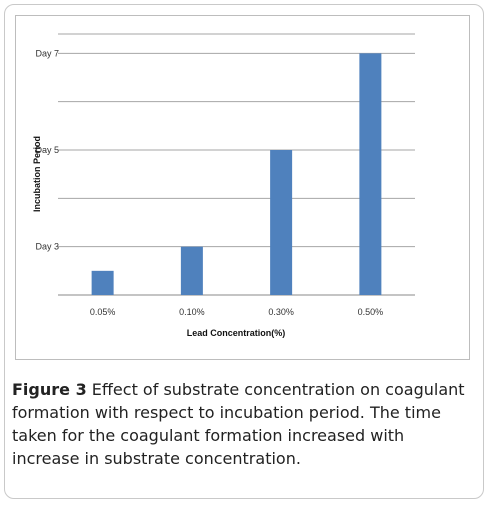  What do you see at coordinates (49, 389) in the screenshot?
I see `caption-label: Figure 3` at bounding box center [49, 389].